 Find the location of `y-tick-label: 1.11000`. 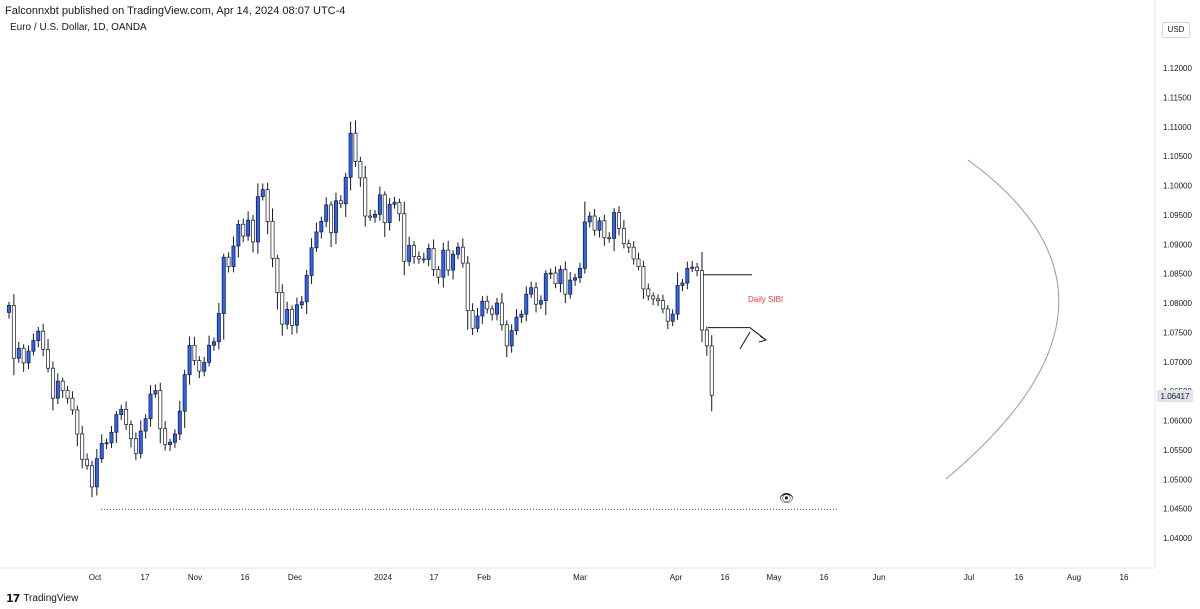

y-tick-label: 1.11000 is located at coordinates (1177, 127).